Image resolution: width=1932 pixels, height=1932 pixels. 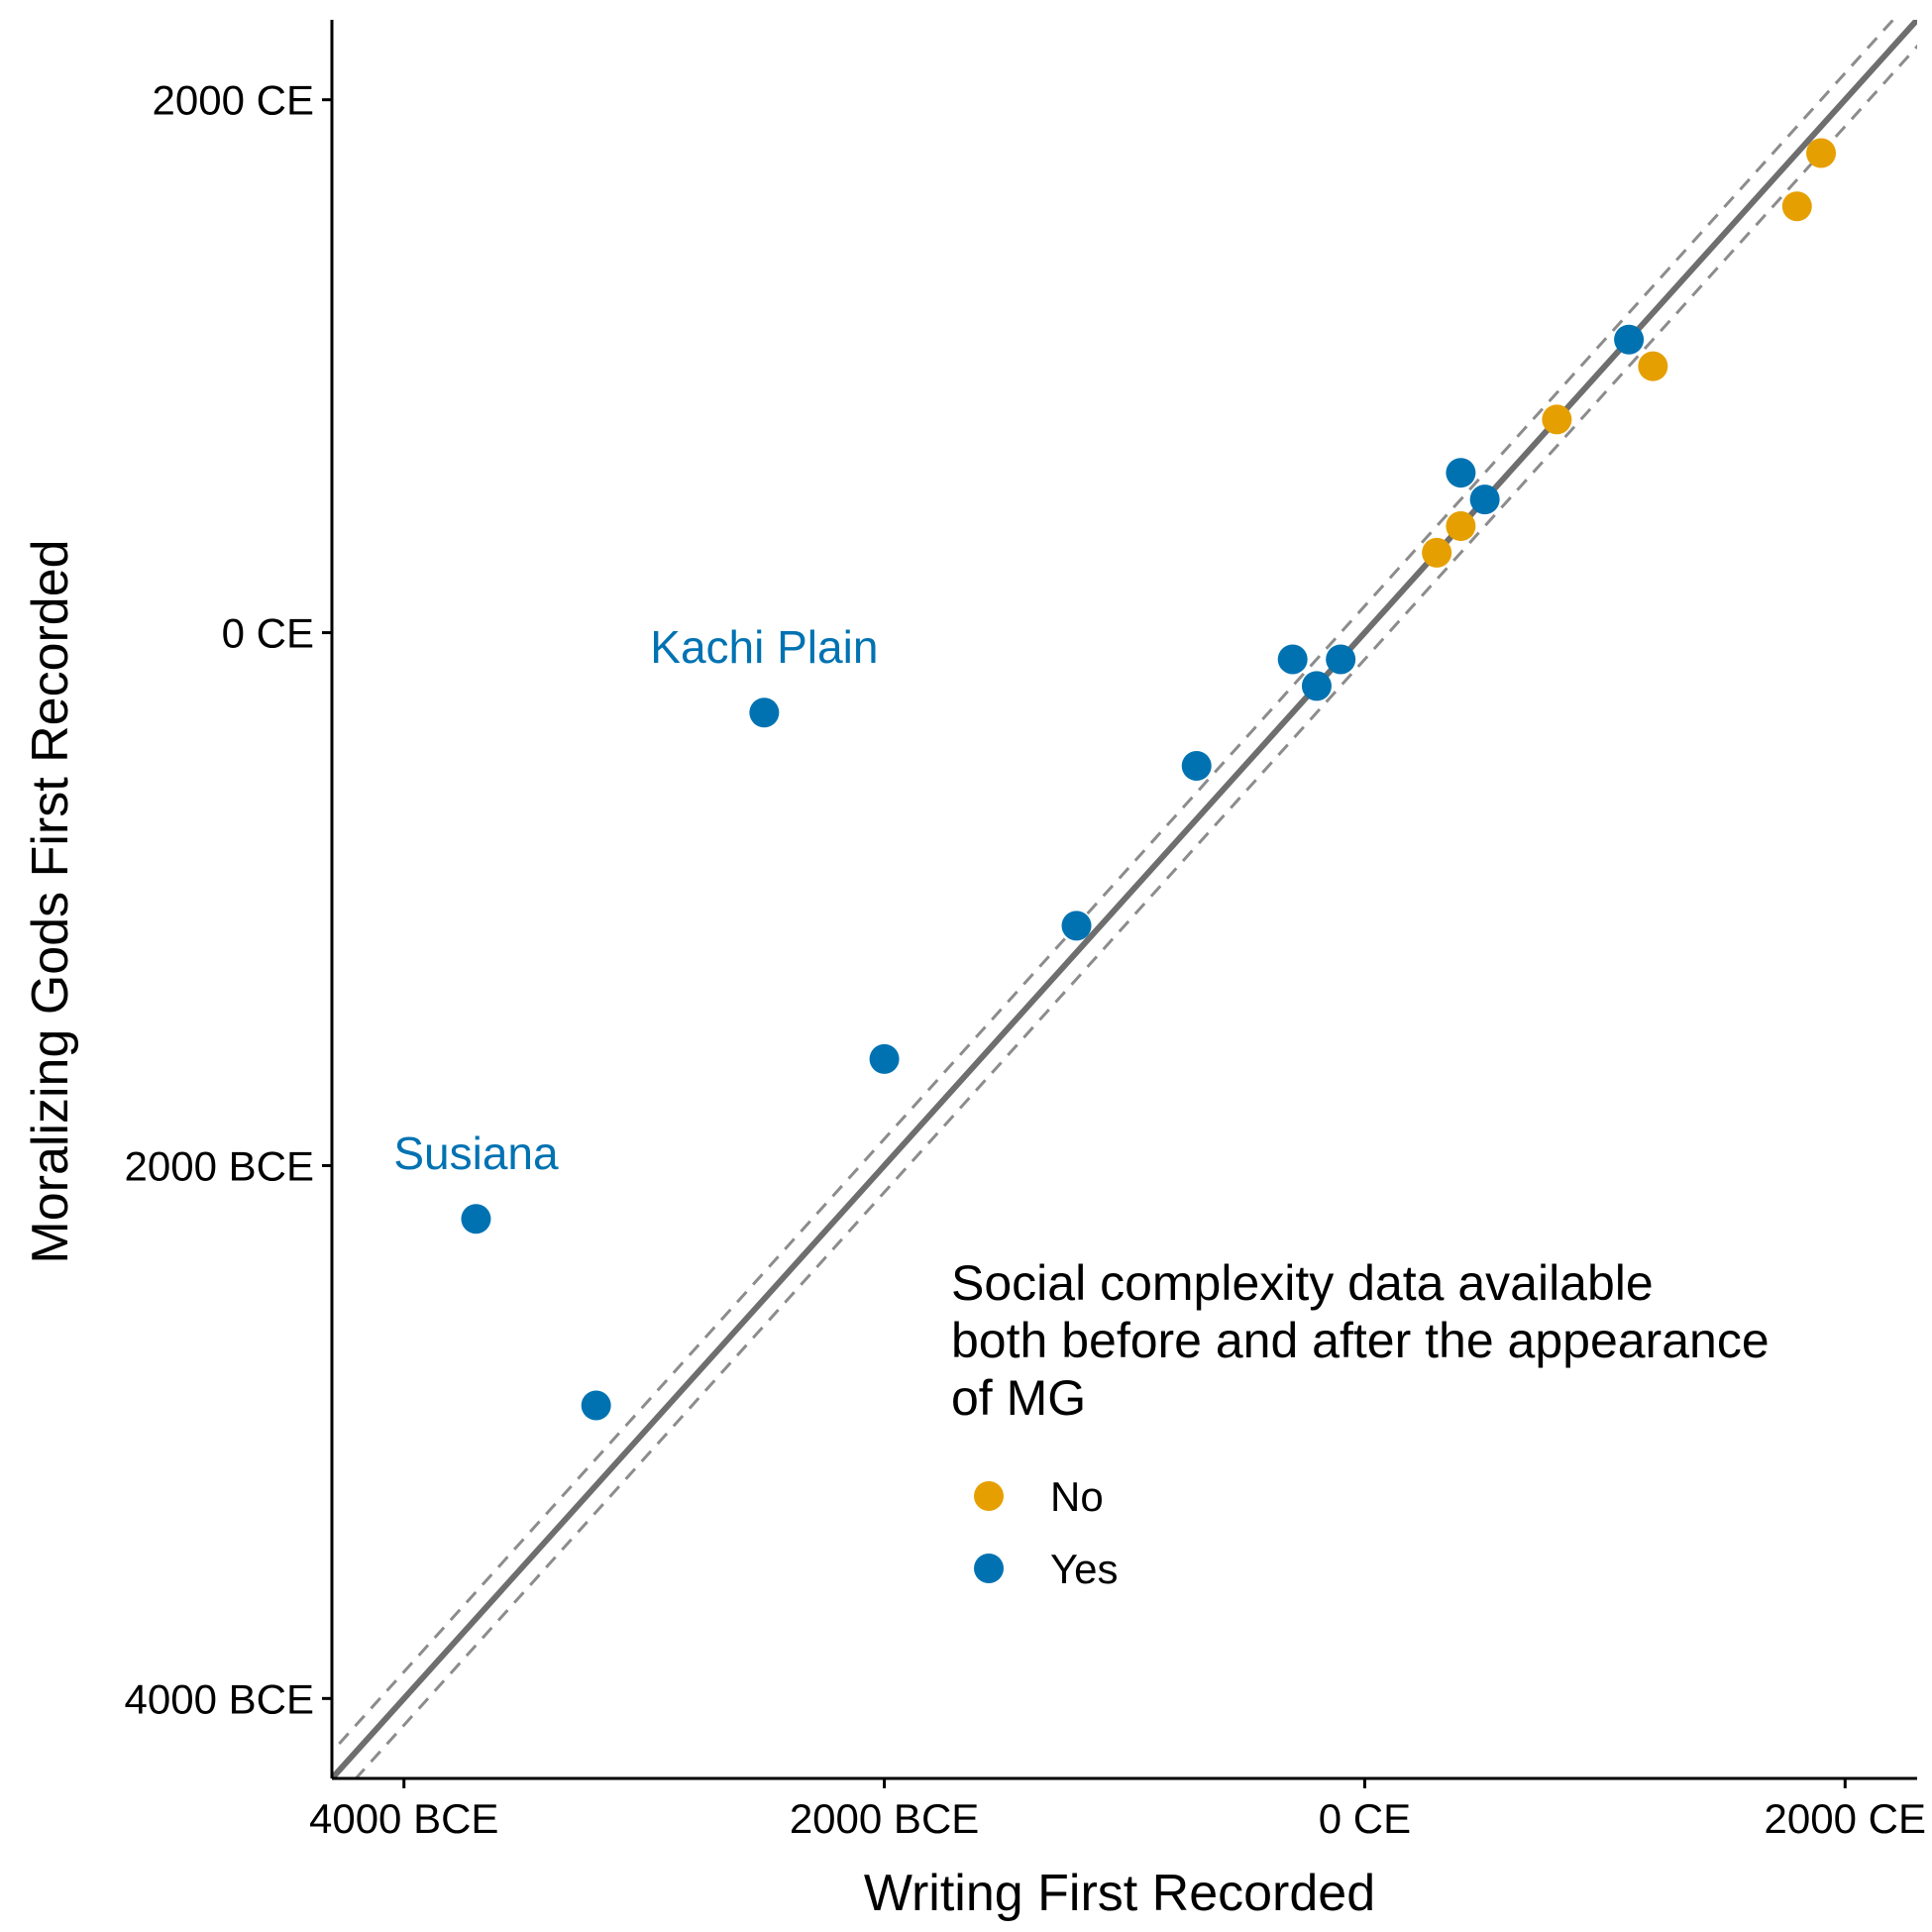 I want to click on y-tick-label: 4000 BCE, so click(x=219, y=1699).